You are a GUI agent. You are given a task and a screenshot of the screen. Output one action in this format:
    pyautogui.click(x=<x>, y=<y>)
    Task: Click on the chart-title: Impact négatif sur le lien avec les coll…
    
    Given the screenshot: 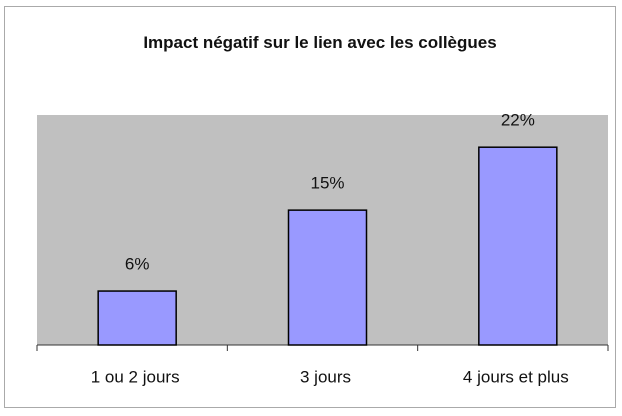 What is the action you would take?
    pyautogui.click(x=320, y=42)
    